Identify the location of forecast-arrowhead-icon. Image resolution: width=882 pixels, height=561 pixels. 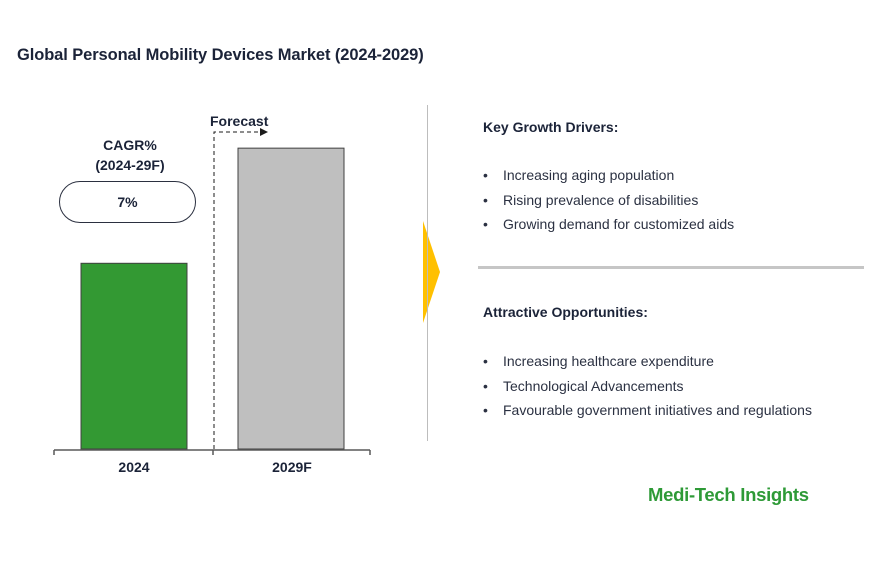
(264, 132).